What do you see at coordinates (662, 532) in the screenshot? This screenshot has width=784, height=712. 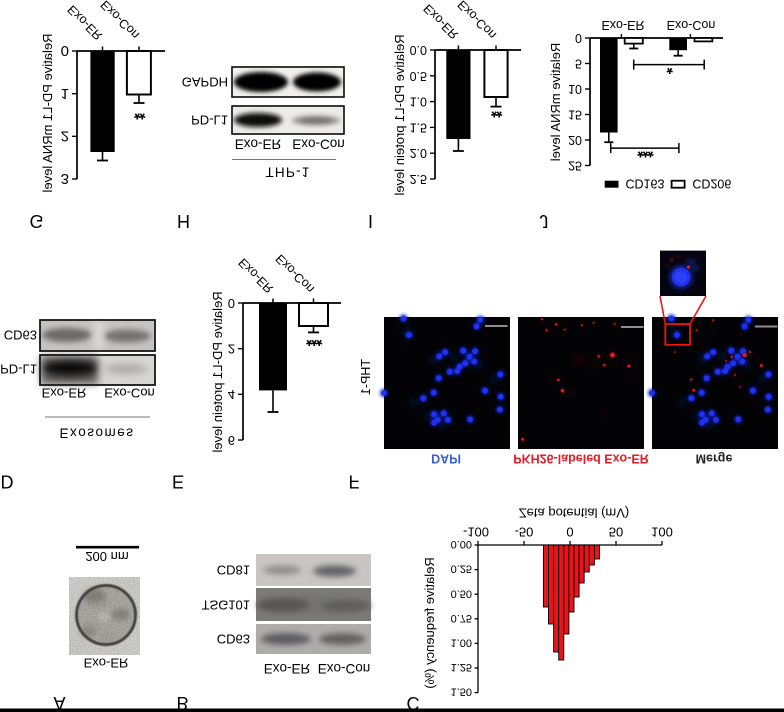 I see `svg-text: 100` at bounding box center [662, 532].